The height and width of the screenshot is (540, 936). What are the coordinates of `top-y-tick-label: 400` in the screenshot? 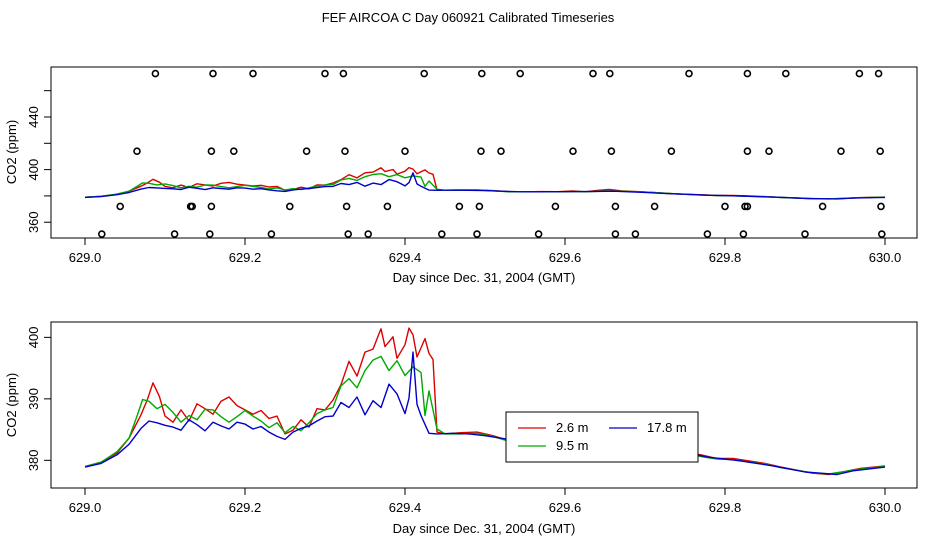 It's located at (33, 170).